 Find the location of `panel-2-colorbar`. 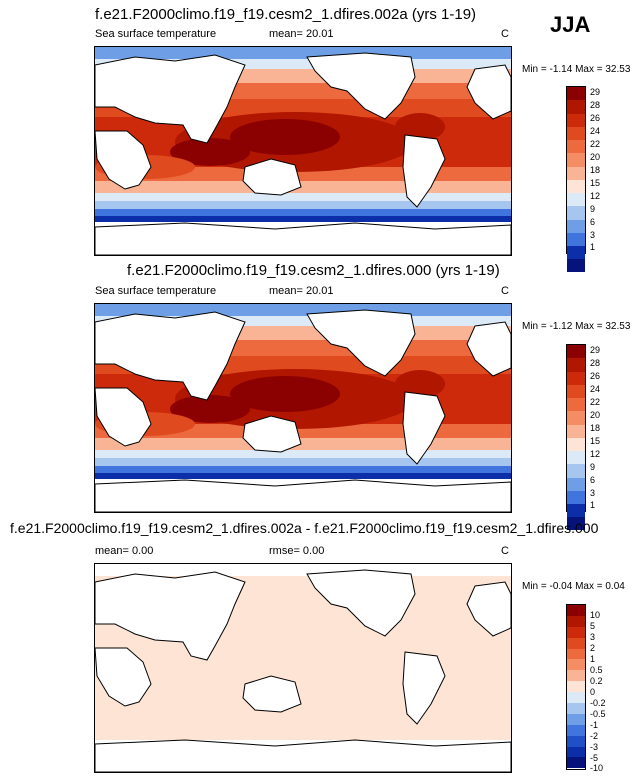

panel-2-colorbar is located at coordinates (576, 437).